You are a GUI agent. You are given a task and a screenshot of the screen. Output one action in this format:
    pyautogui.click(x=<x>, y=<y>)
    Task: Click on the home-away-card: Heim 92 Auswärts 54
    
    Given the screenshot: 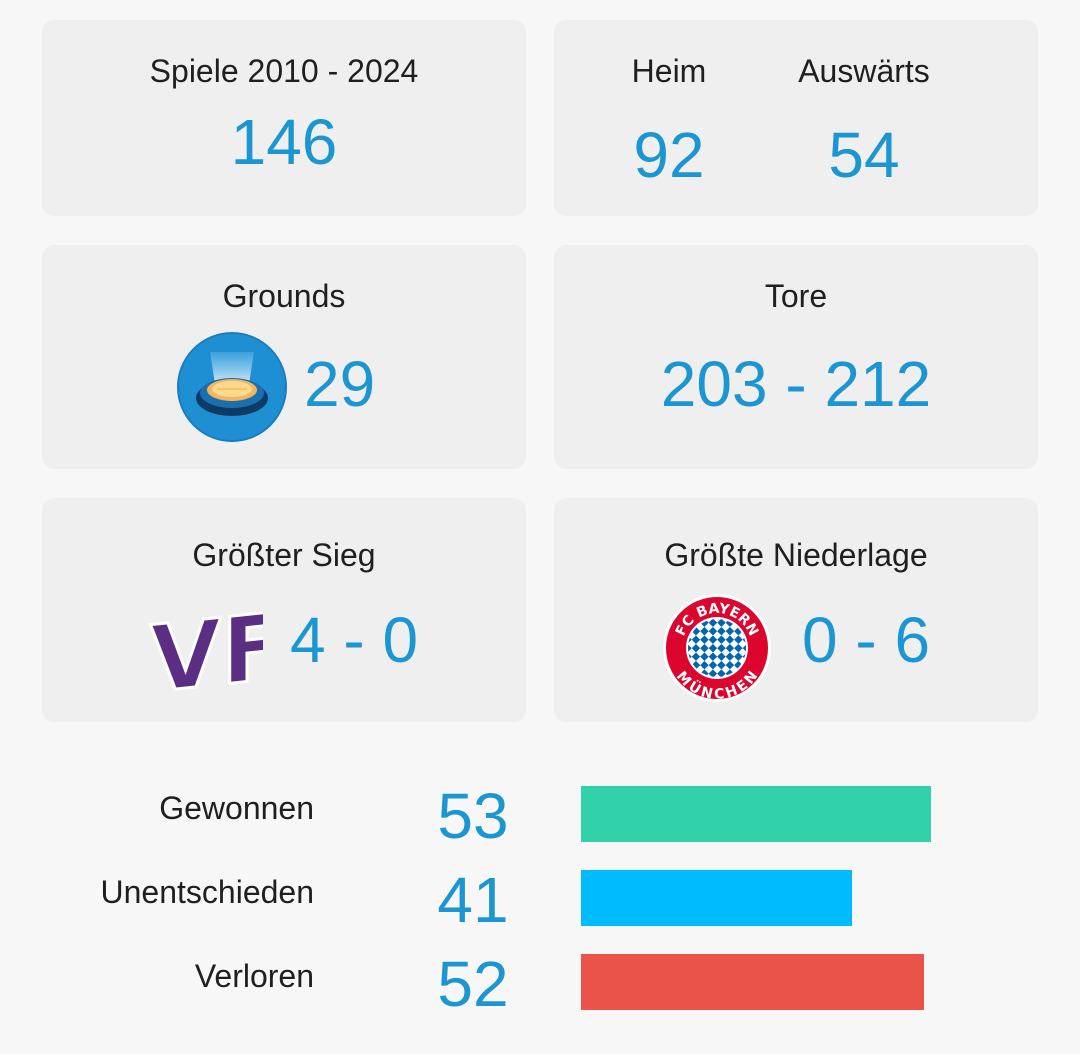 What is the action you would take?
    pyautogui.click(x=796, y=118)
    